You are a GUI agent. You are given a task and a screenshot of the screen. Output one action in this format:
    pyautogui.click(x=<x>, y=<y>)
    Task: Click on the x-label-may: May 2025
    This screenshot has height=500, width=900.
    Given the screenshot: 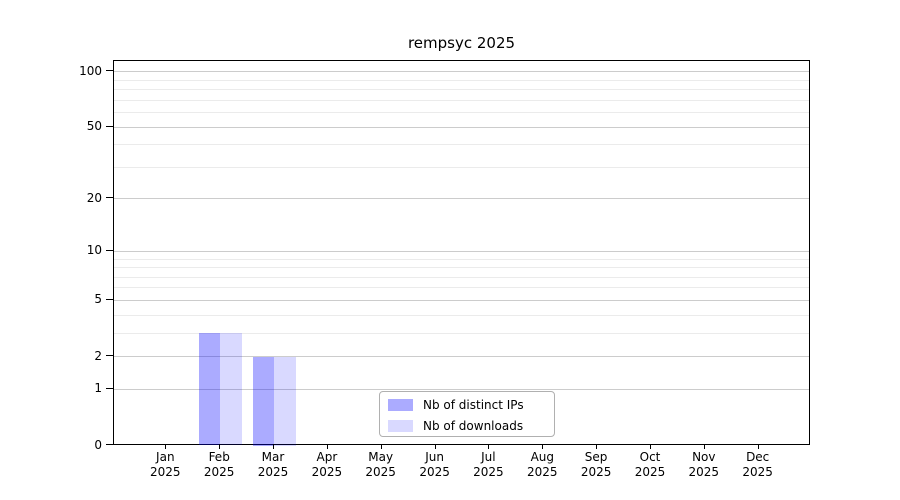 What is the action you would take?
    pyautogui.click(x=380, y=464)
    